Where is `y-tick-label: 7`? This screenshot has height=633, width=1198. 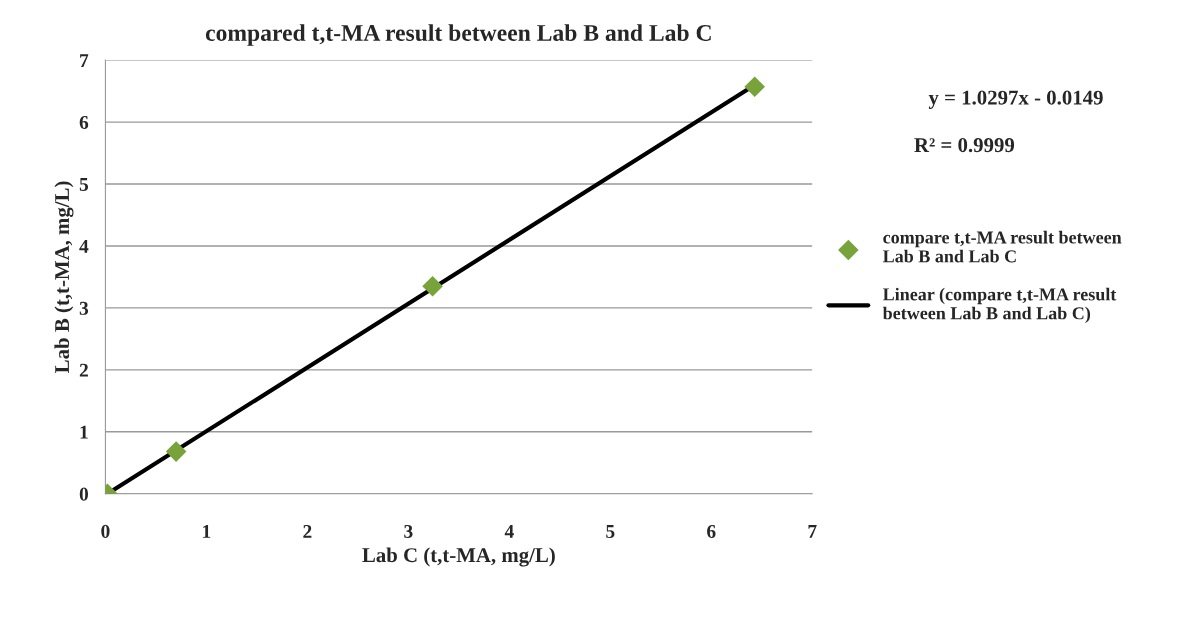
y-tick-label: 7 is located at coordinates (84, 60).